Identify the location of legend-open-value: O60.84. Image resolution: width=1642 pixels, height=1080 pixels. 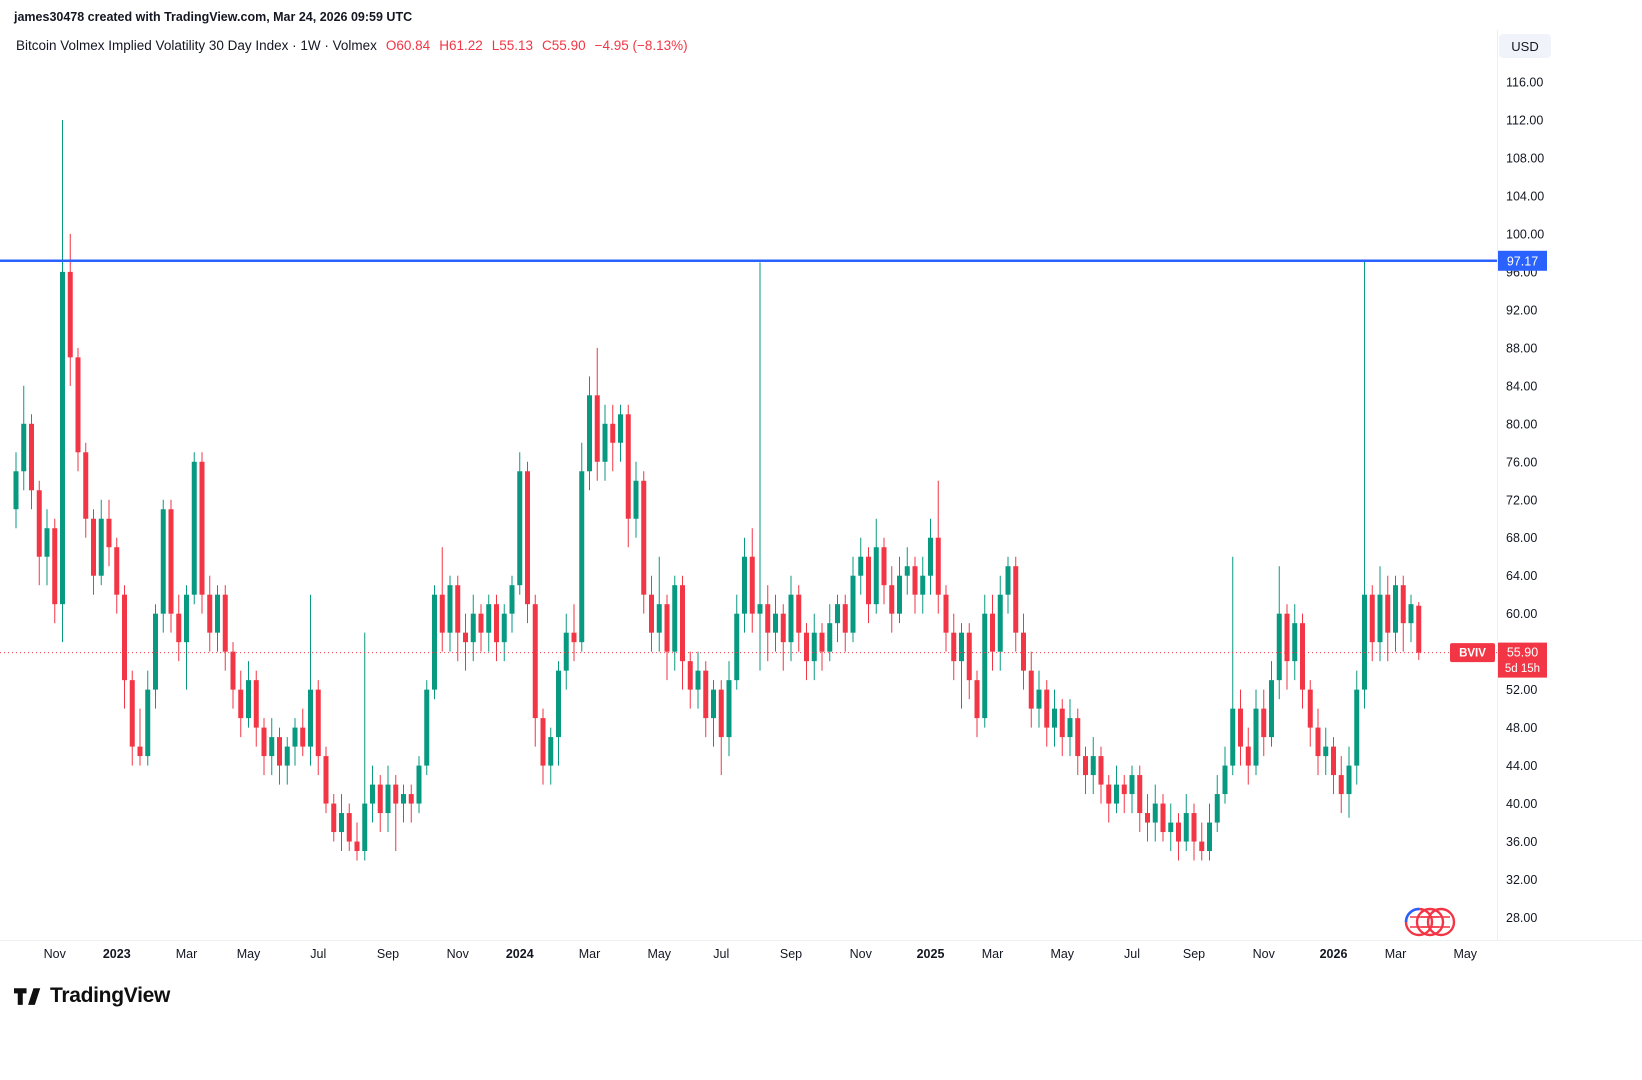
(408, 45).